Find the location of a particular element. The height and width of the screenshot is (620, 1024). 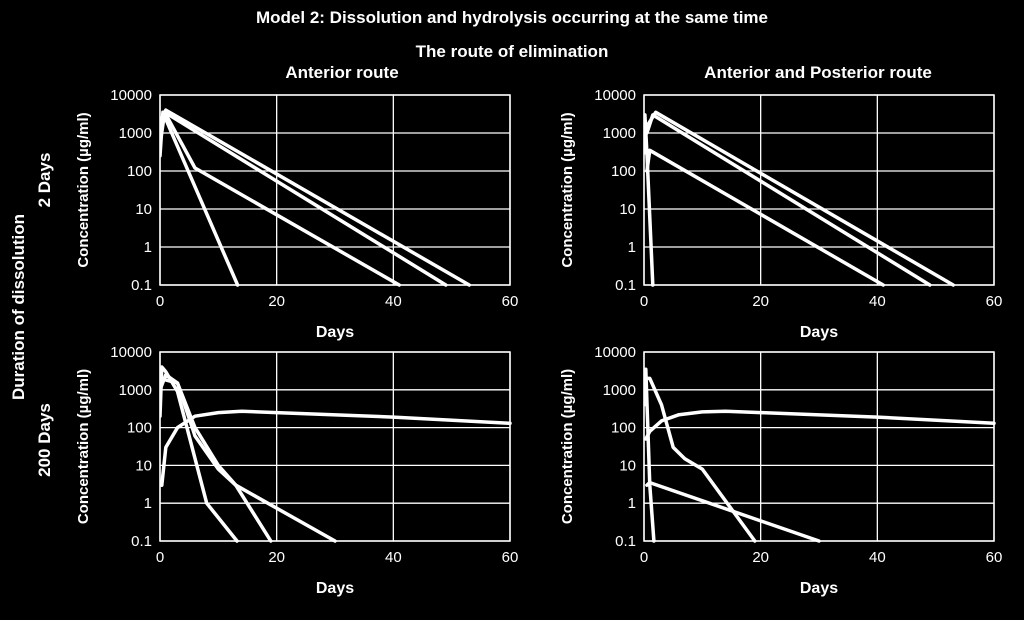

figure-subtitle: The route of elimination is located at coordinates (512, 51).